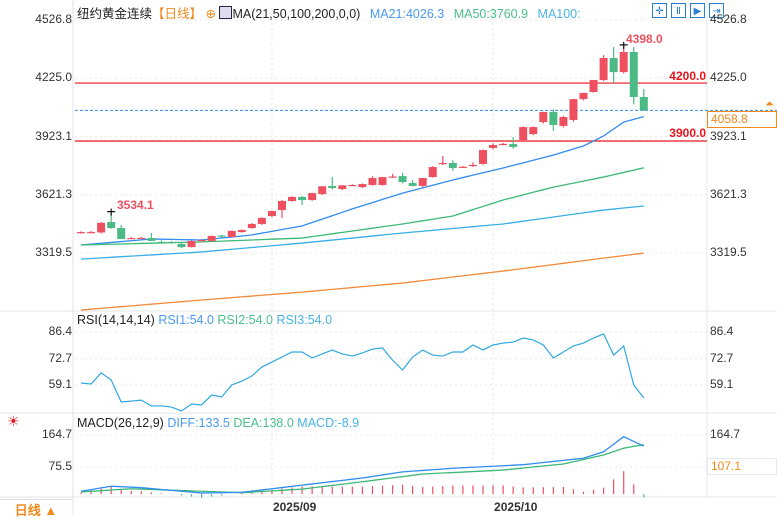 Image resolution: width=777 pixels, height=519 pixels. I want to click on period-button: 日线 ▲, so click(36, 508).